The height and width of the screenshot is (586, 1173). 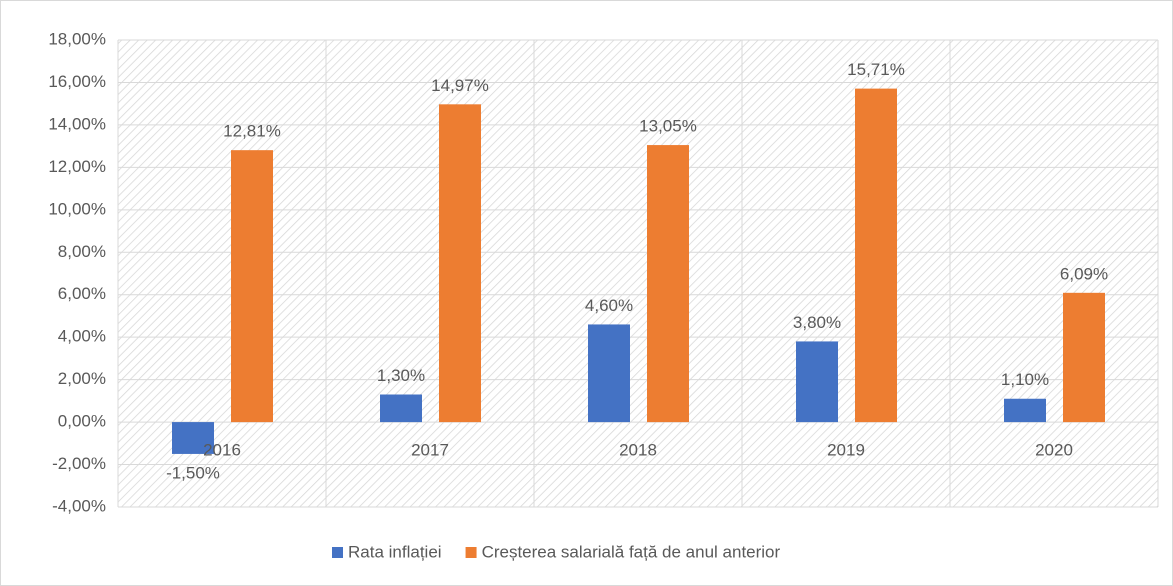 What do you see at coordinates (77, 166) in the screenshot?
I see `y-tick-label: 12,00%` at bounding box center [77, 166].